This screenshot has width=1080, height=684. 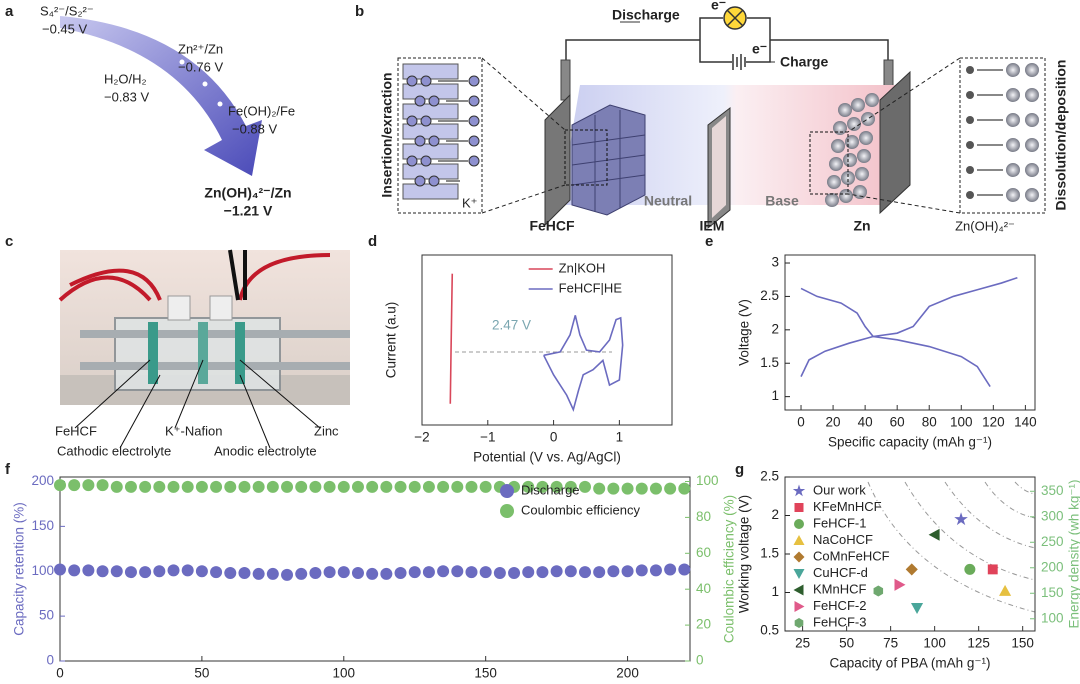 I want to click on couple: S₄²⁻/S₂²⁻, so click(x=67, y=10).